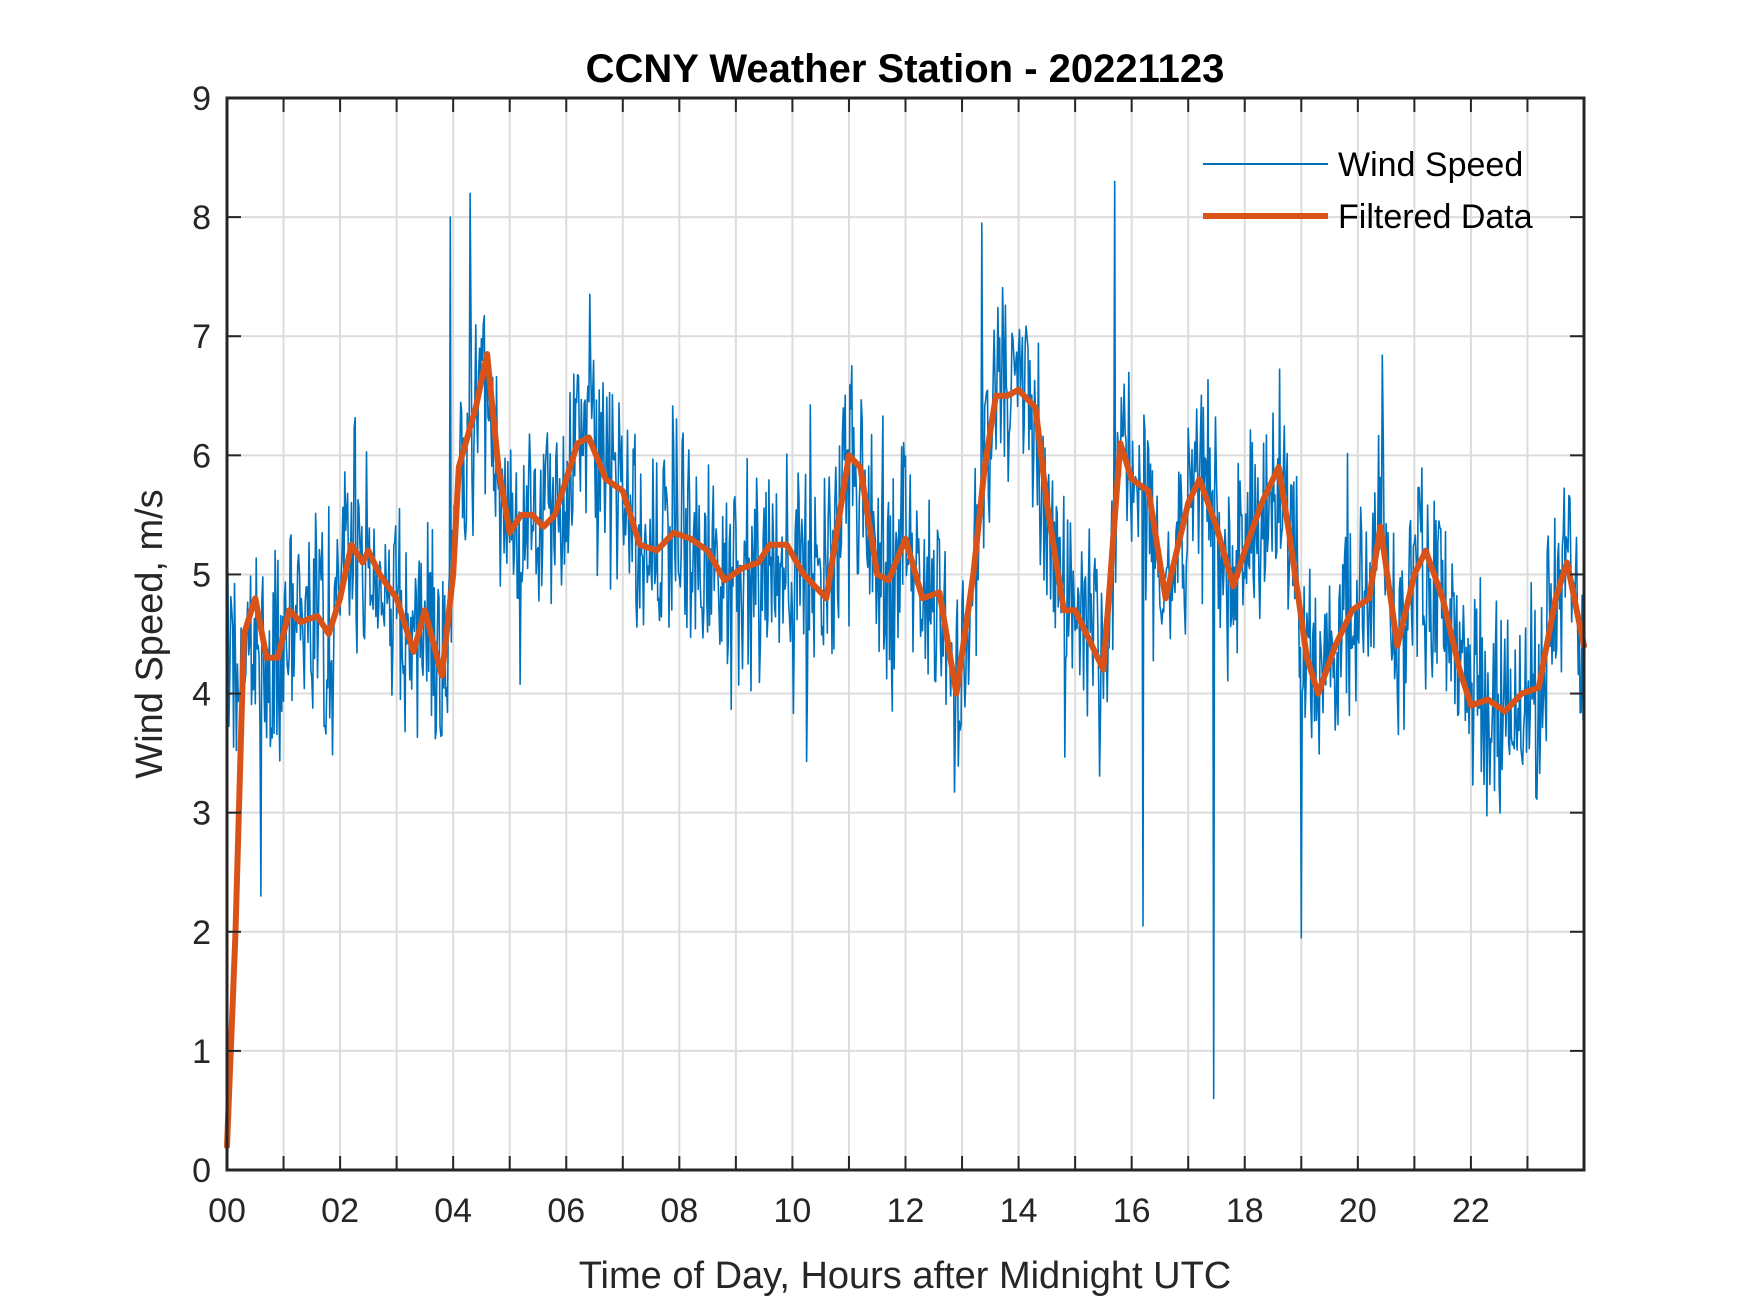  What do you see at coordinates (340, 1211) in the screenshot?
I see `x-tick-label: 02` at bounding box center [340, 1211].